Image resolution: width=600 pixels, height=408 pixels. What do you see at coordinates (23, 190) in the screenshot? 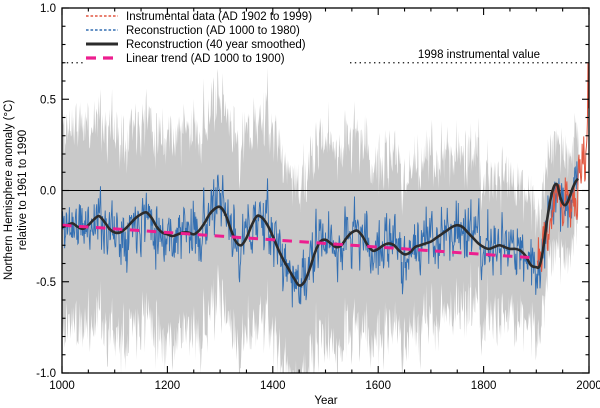
I see `y-axis-title-line2: relative to 1961 to 1990` at bounding box center [23, 190].